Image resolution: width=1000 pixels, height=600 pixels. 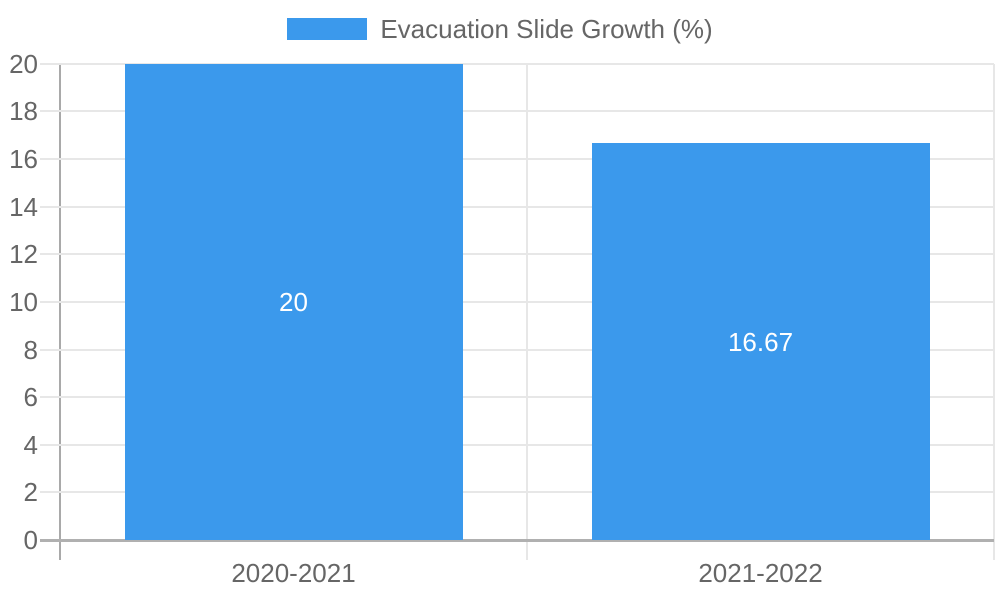 I want to click on y-axis-line, so click(x=60, y=311).